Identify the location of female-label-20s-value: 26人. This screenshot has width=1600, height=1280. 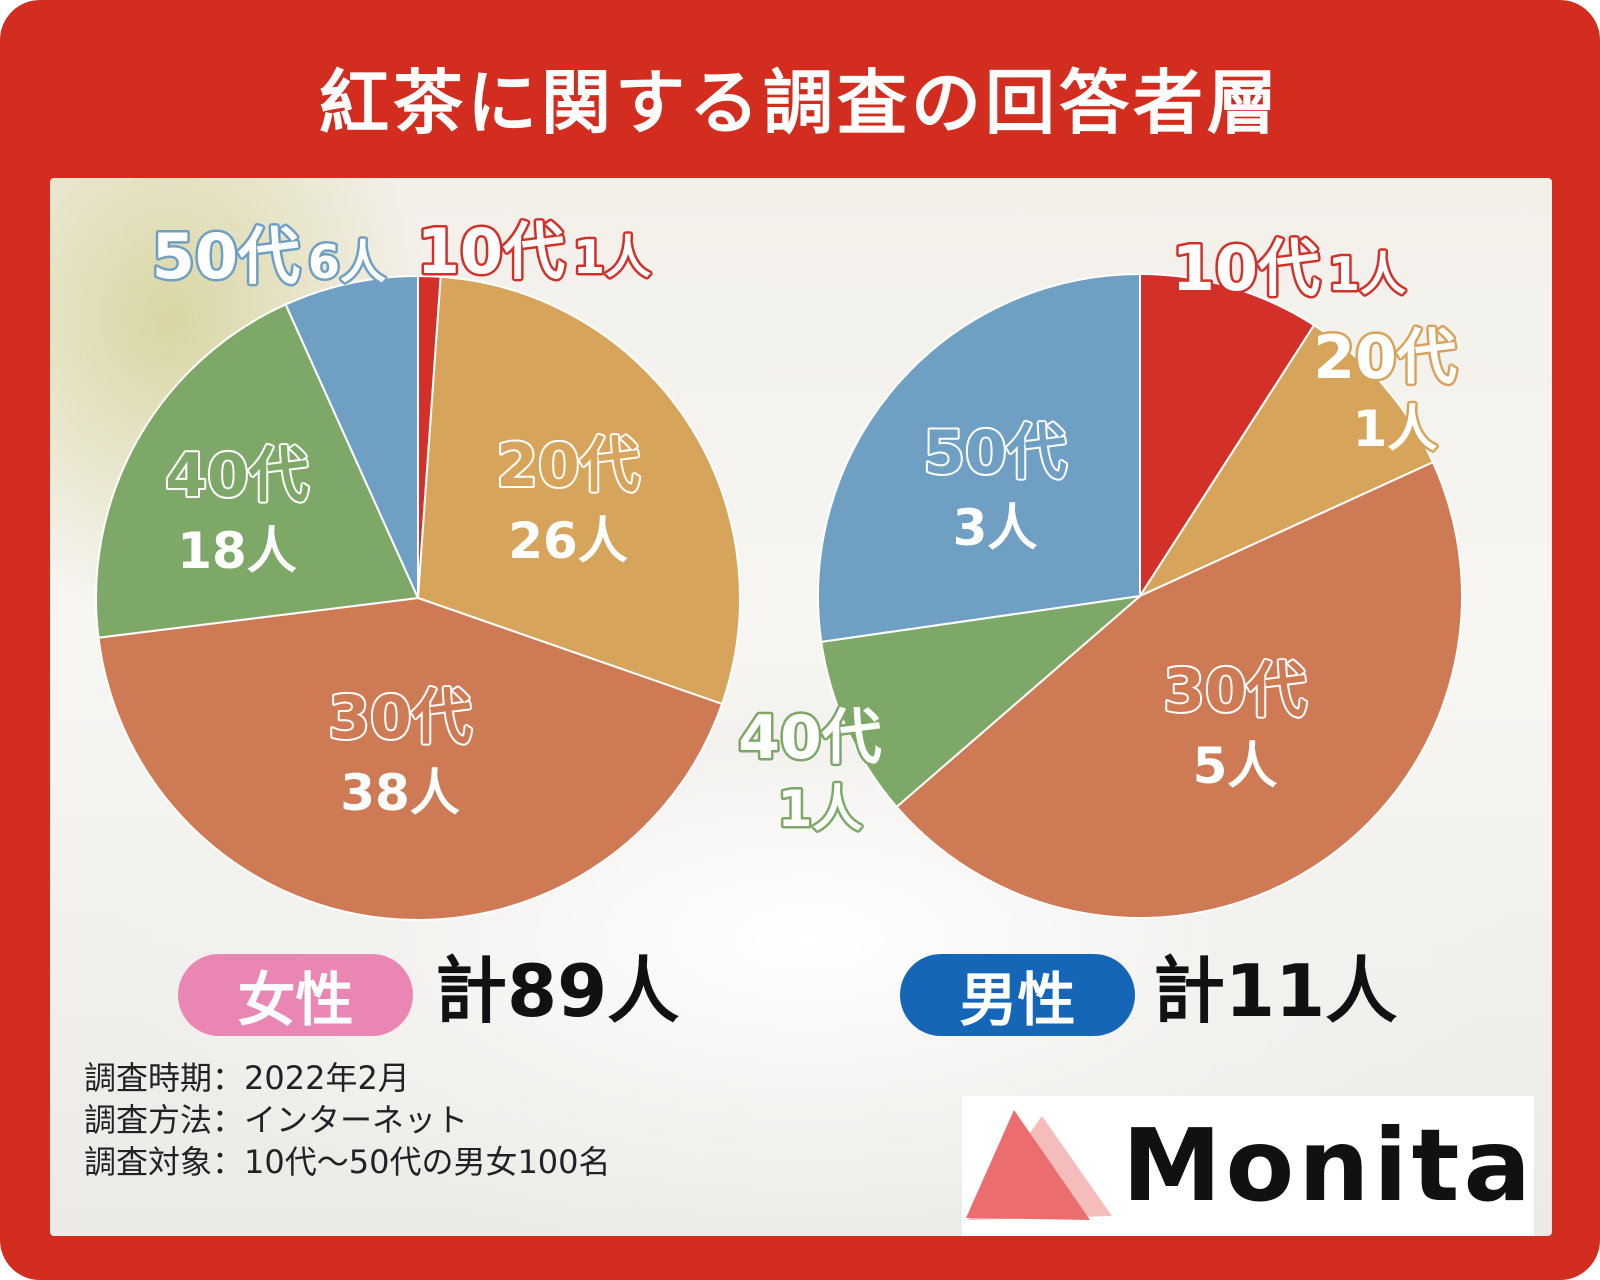
(568, 541).